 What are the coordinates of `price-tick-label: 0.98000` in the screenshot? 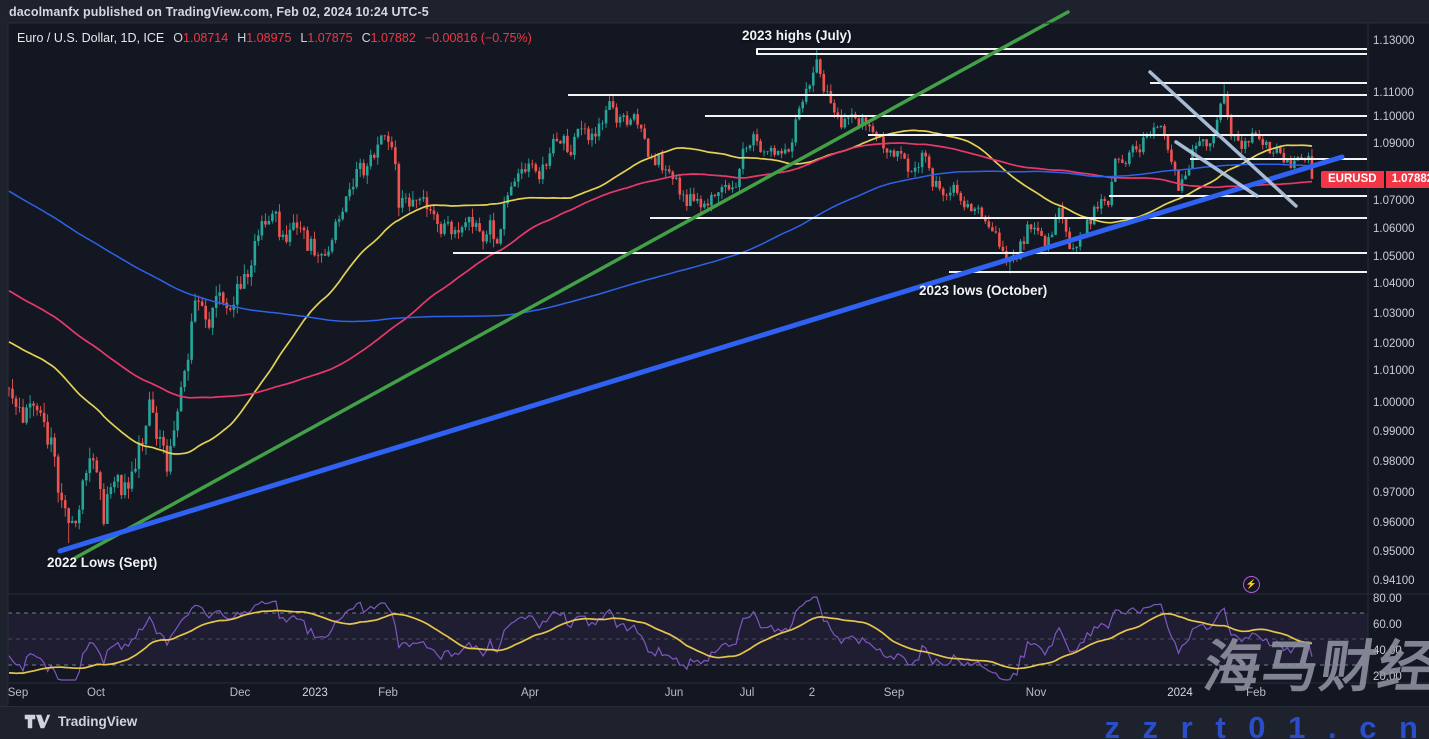 It's located at (1394, 462).